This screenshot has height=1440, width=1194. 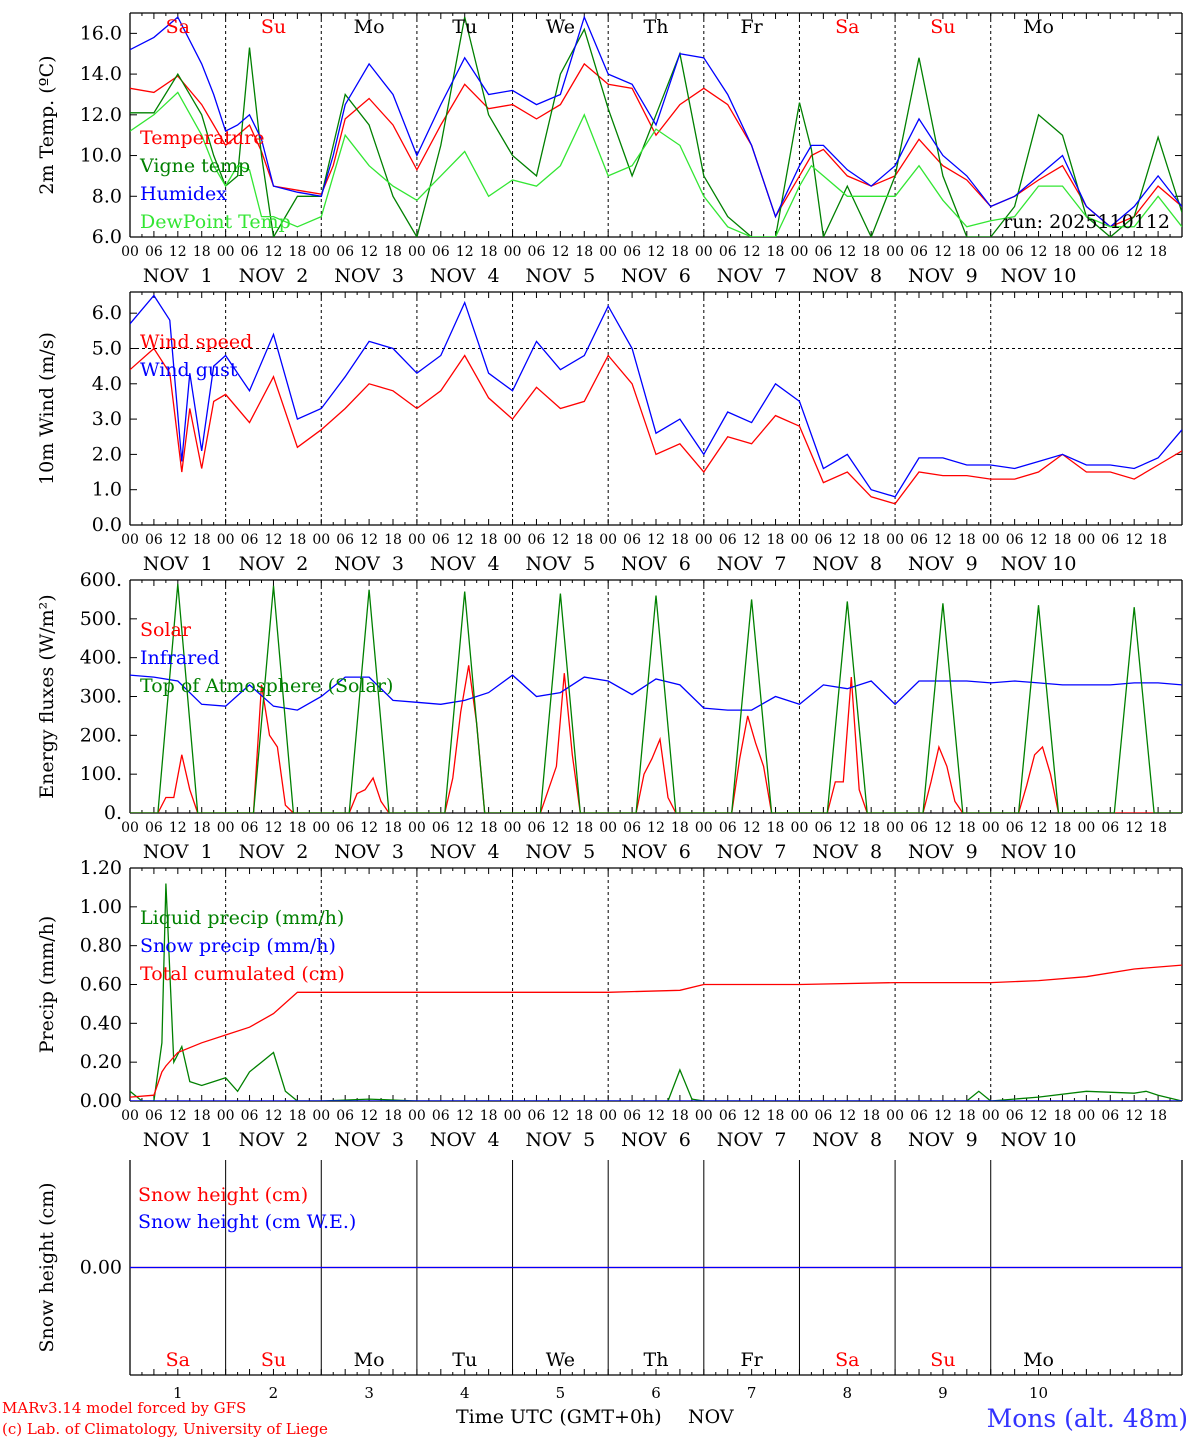 I want to click on series-line-solar, so click(x=656, y=739).